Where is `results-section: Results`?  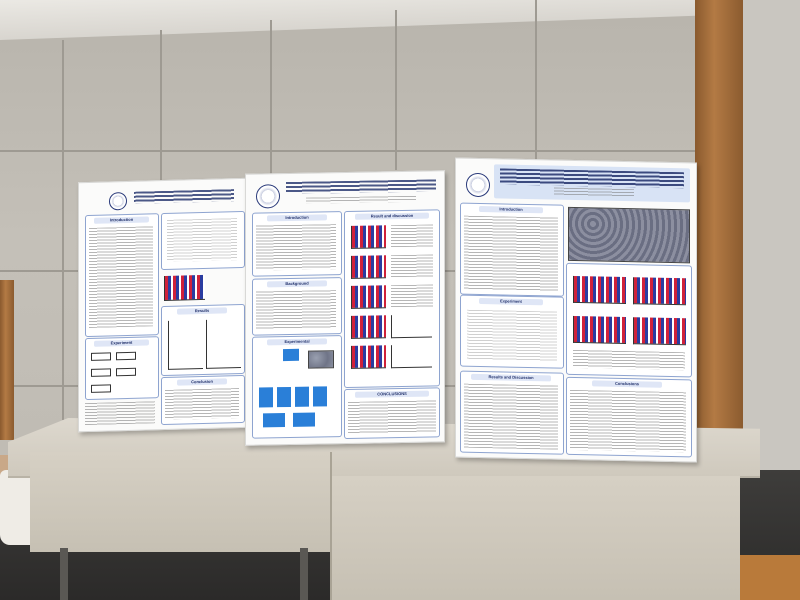 results-section: Results is located at coordinates (203, 340).